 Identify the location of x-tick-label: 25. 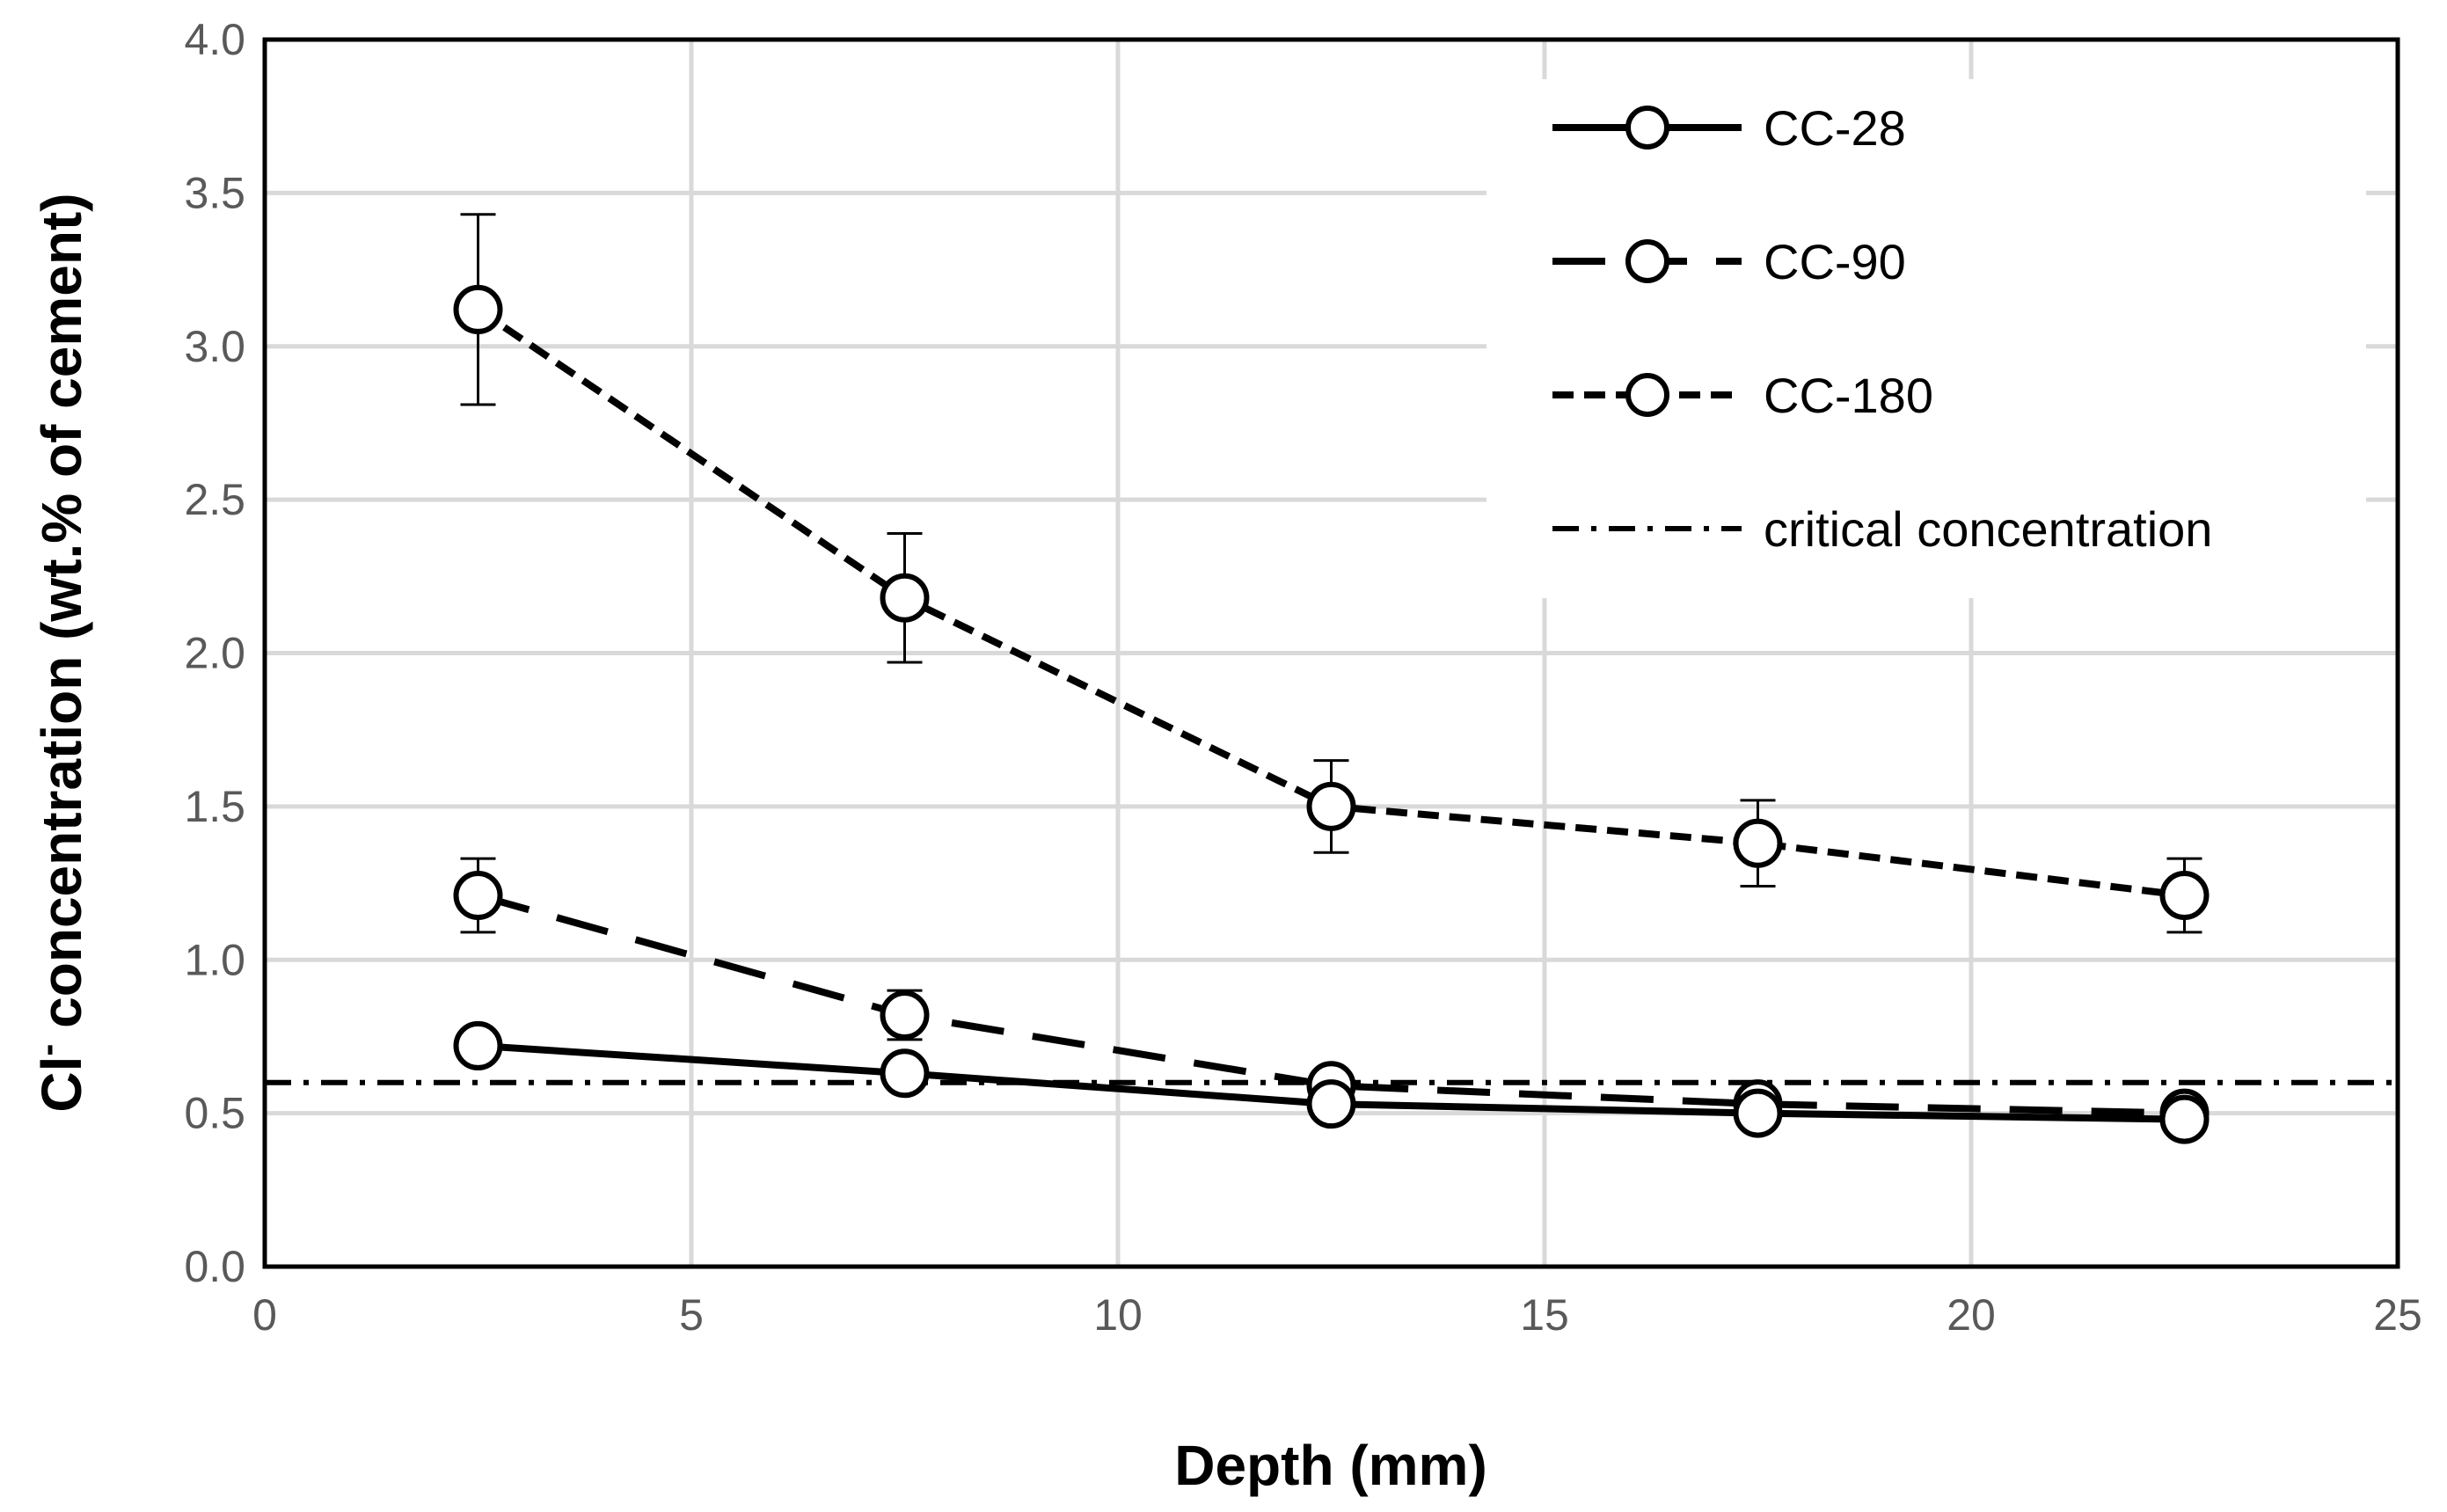
(2397, 1315).